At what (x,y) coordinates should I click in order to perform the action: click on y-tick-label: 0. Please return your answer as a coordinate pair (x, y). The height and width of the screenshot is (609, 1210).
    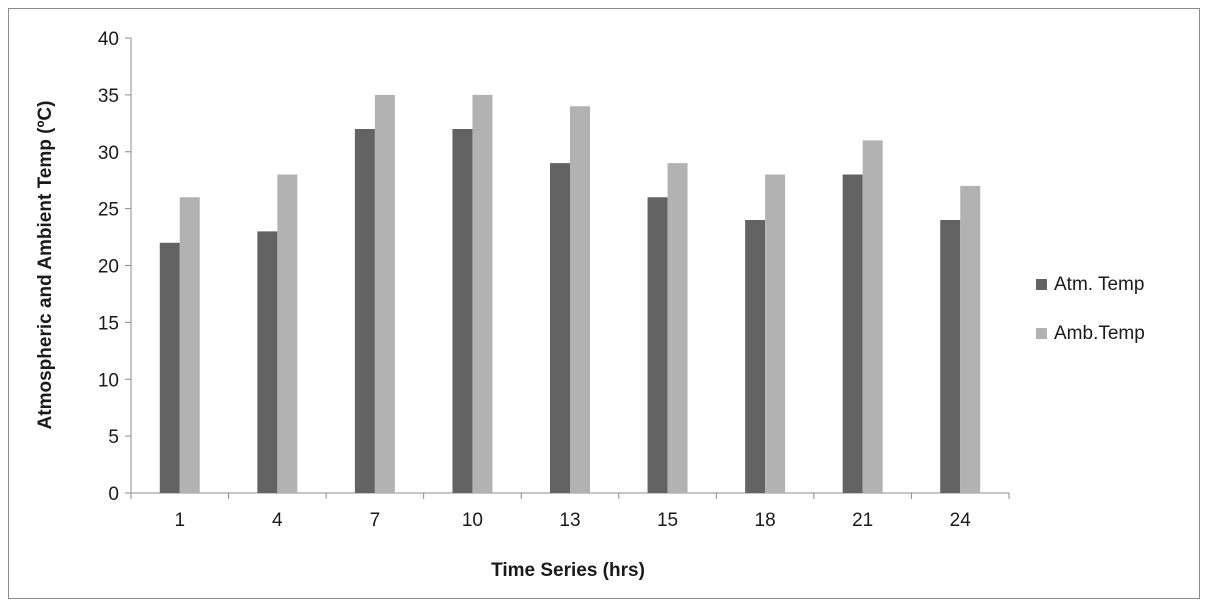
    Looking at the image, I should click on (113, 494).